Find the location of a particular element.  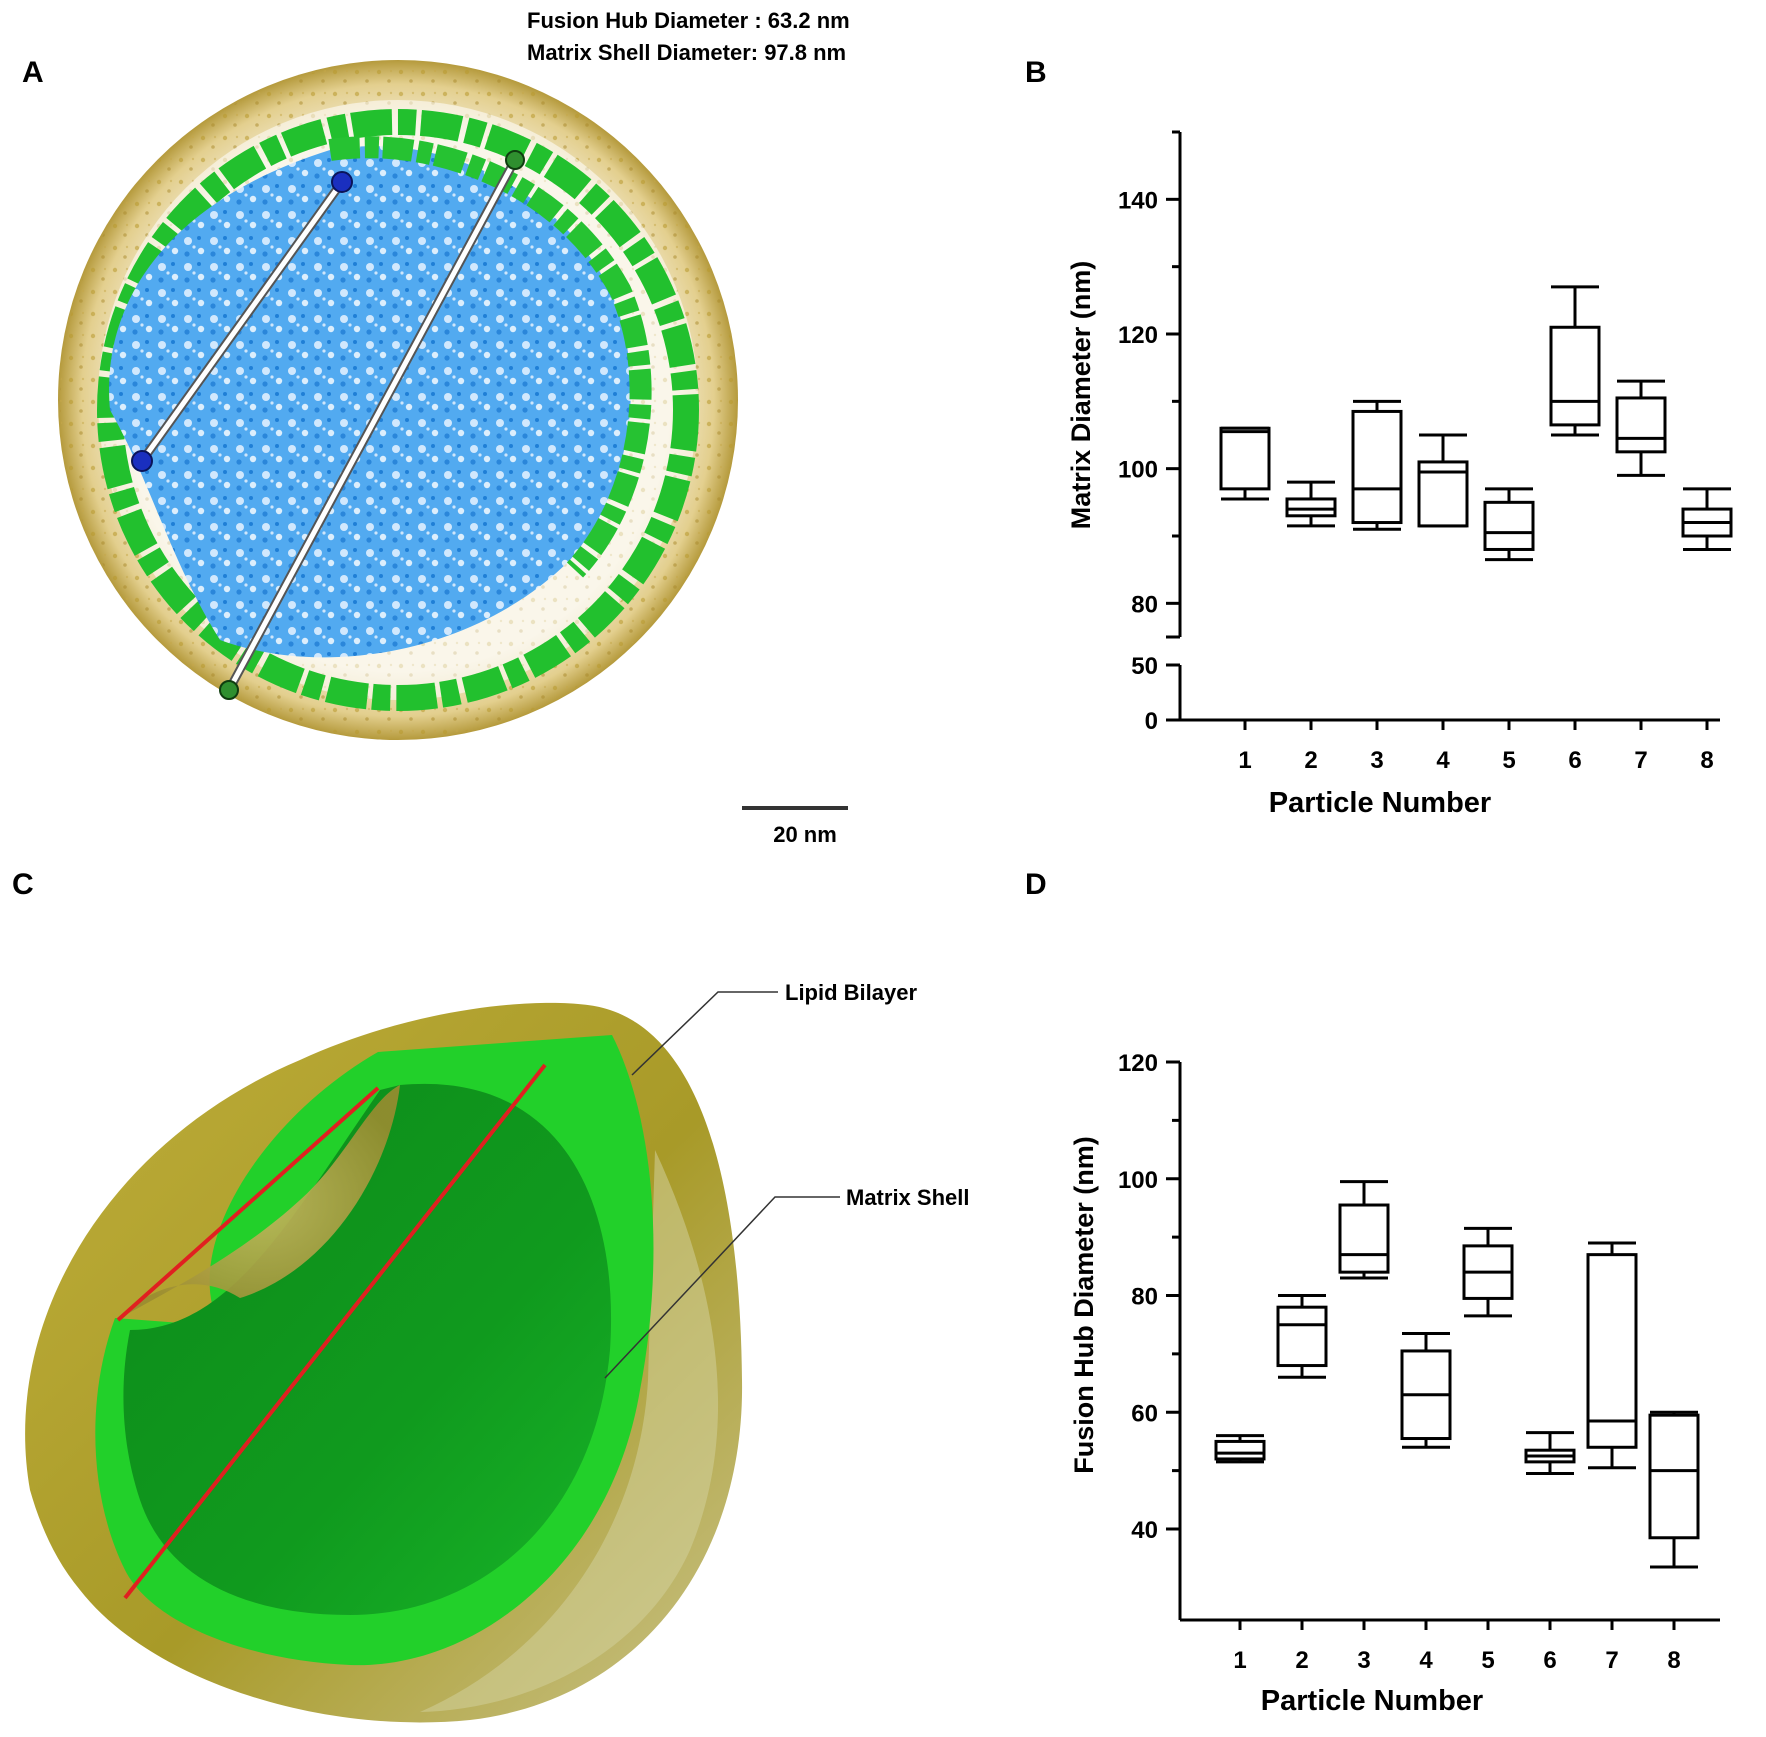

shell-marker-bottom is located at coordinates (229, 690).